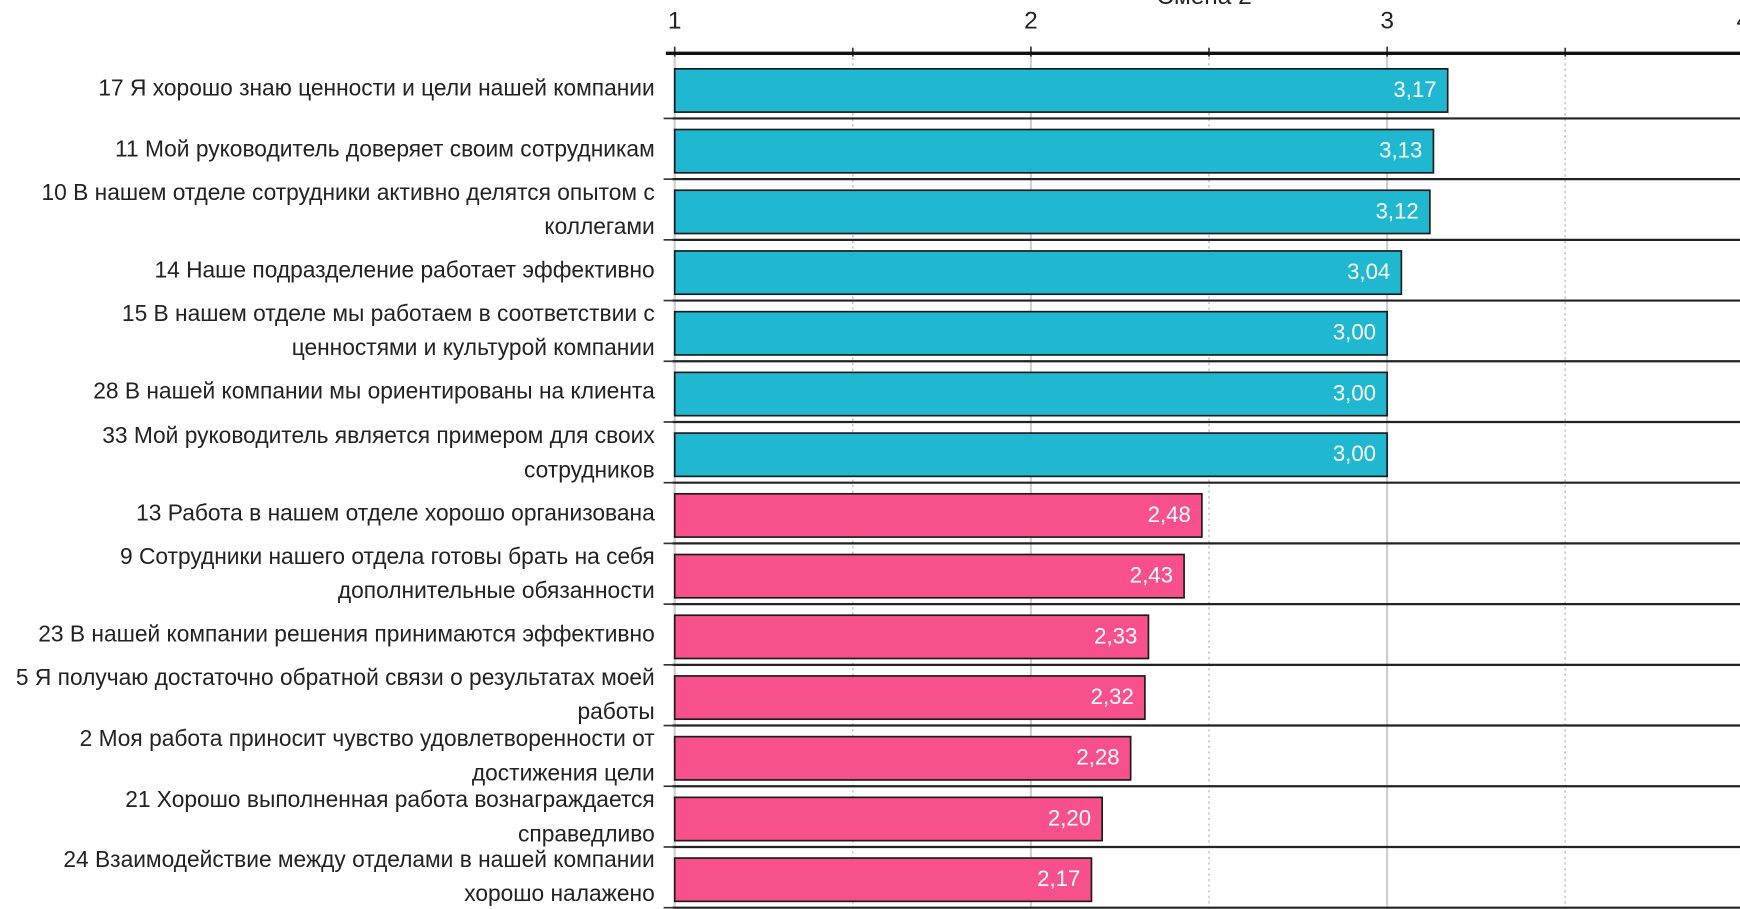 Image resolution: width=1740 pixels, height=909 pixels. I want to click on value-label: 2,43, so click(1151, 575).